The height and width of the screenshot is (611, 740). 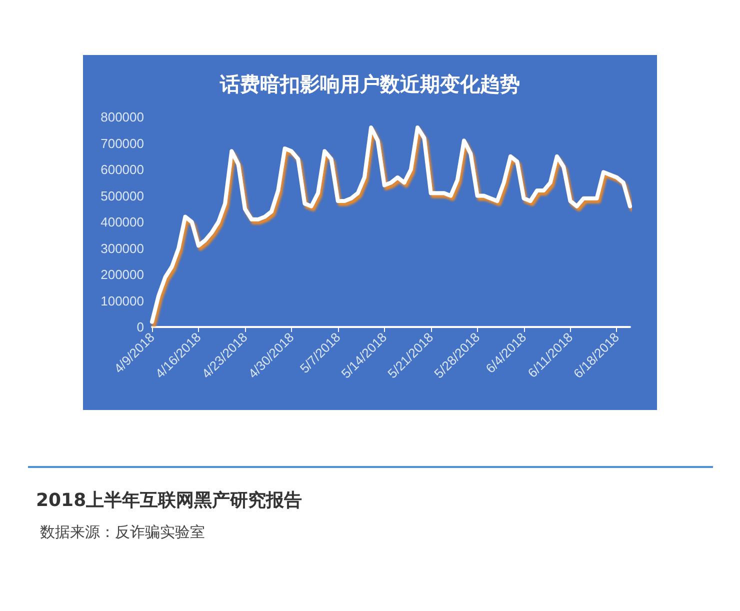 What do you see at coordinates (122, 117) in the screenshot?
I see `y-tick-label: 800000` at bounding box center [122, 117].